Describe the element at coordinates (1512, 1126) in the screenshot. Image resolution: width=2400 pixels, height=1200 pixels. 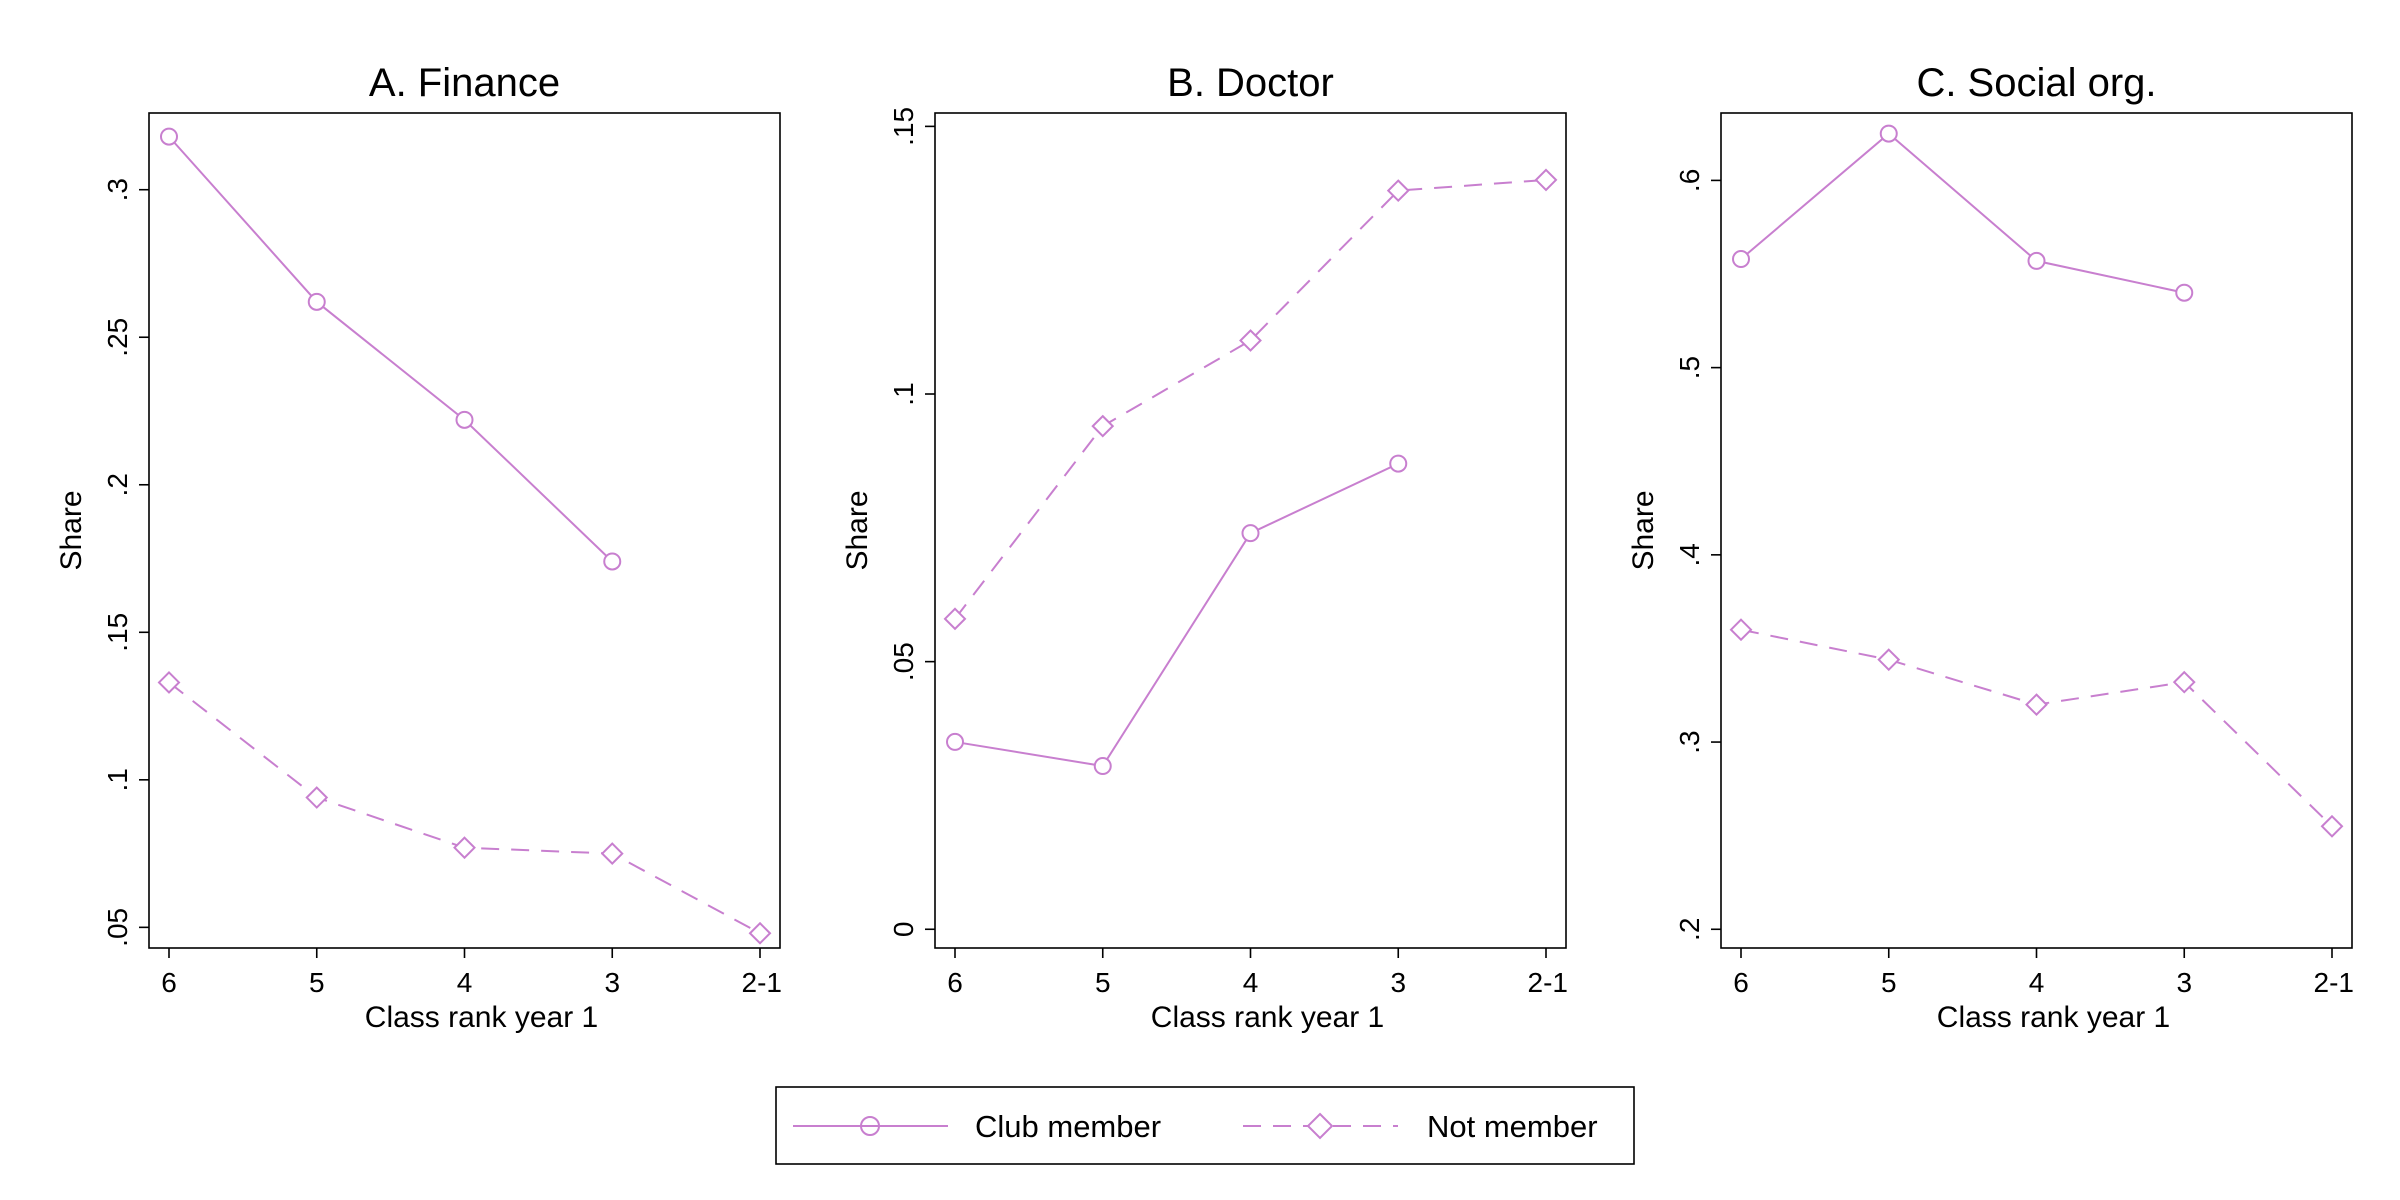
I see `legend-not-label: Not member` at that location.